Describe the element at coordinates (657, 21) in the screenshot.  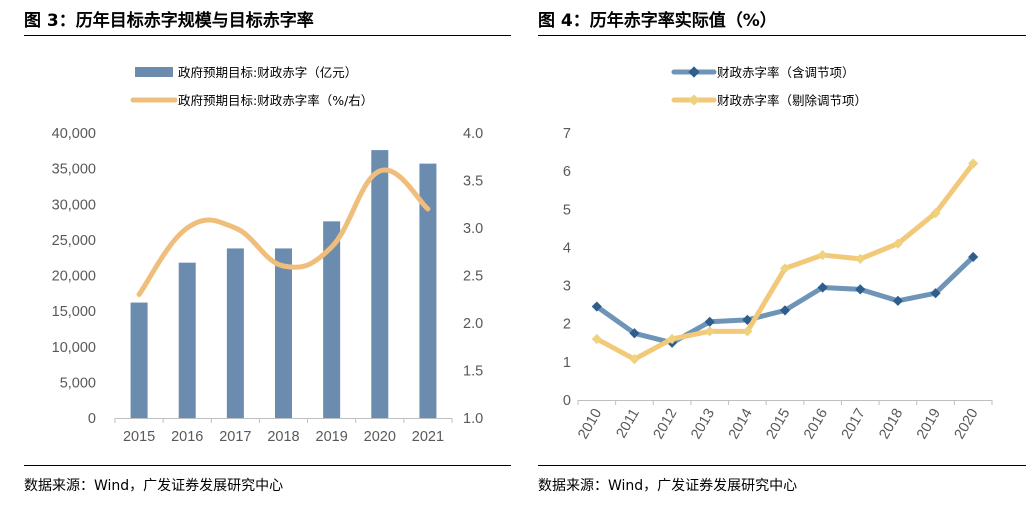
I see `figure-4-title: 图 4：历年赤字率实际值（%）` at that location.